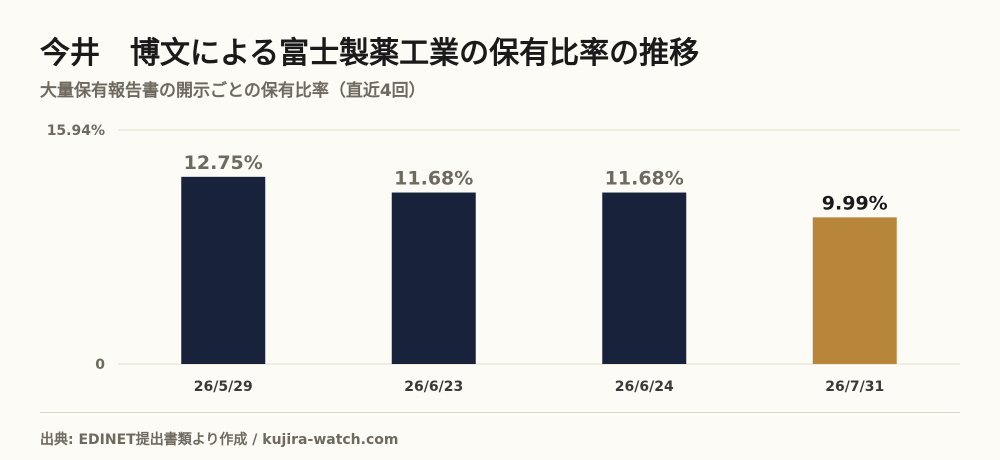  I want to click on x-tick-label: 26/5/29, so click(223, 387).